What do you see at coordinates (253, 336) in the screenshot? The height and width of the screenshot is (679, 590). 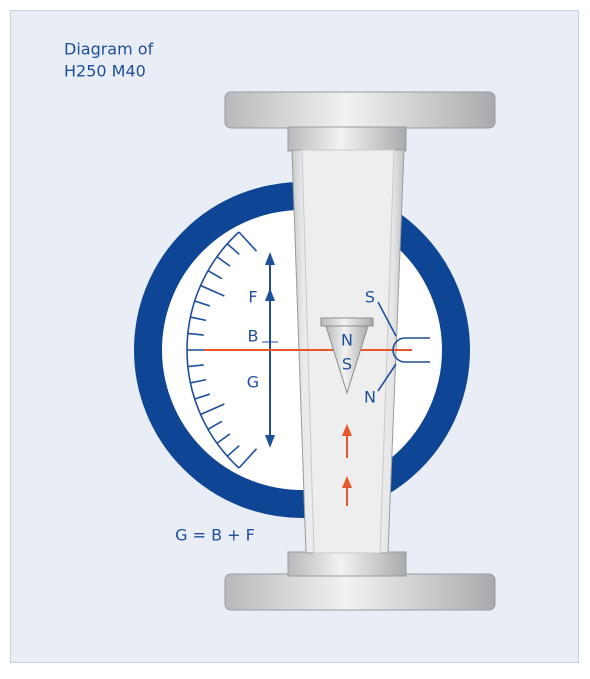 I see `label: B` at bounding box center [253, 336].